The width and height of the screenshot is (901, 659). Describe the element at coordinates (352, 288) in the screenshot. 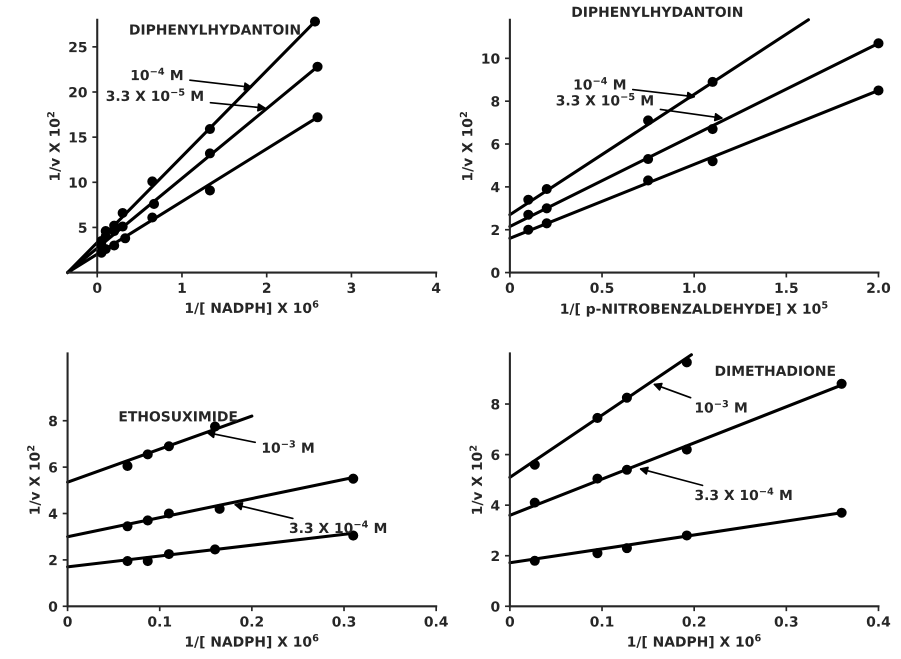

I see `x-tick-label: 3` at that location.